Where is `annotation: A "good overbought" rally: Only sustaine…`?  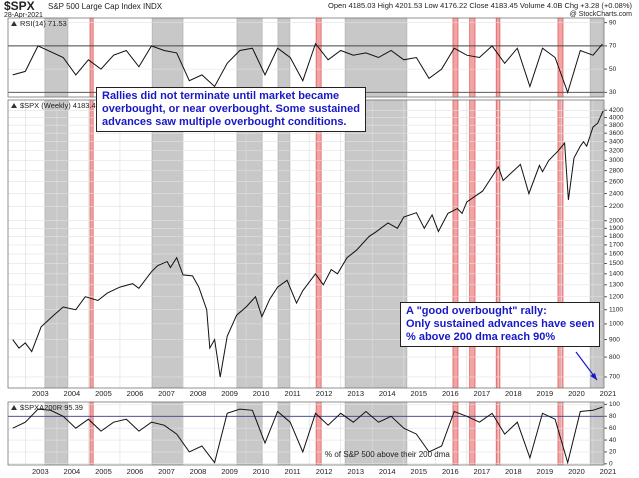 annotation: A "good overbought" rally: Only sustaine… is located at coordinates (500, 324).